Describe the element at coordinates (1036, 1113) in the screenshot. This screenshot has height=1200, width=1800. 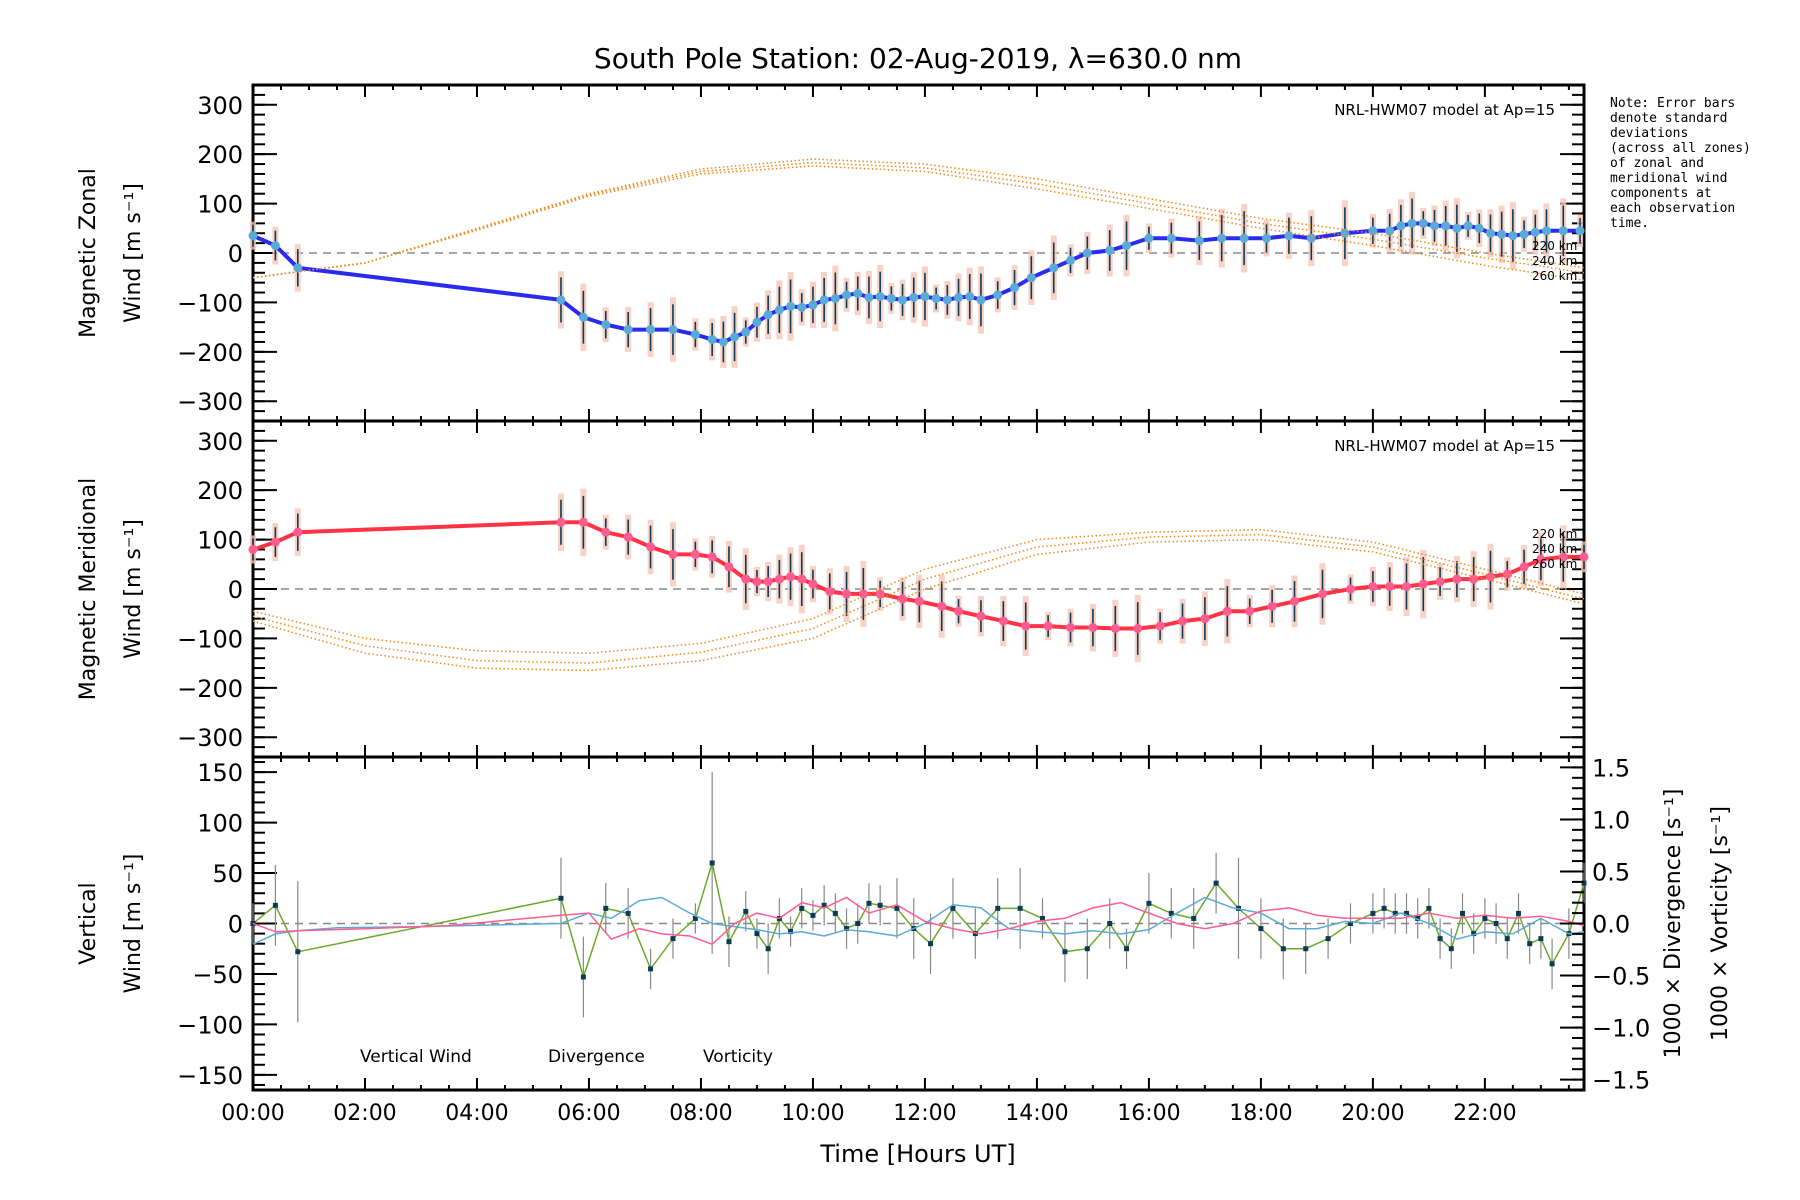
I see `x-tick-label: 14:00` at that location.